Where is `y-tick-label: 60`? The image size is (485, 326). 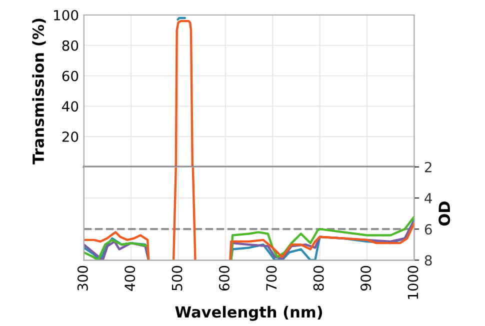
y-tick-label: 60 is located at coordinates (70, 76).